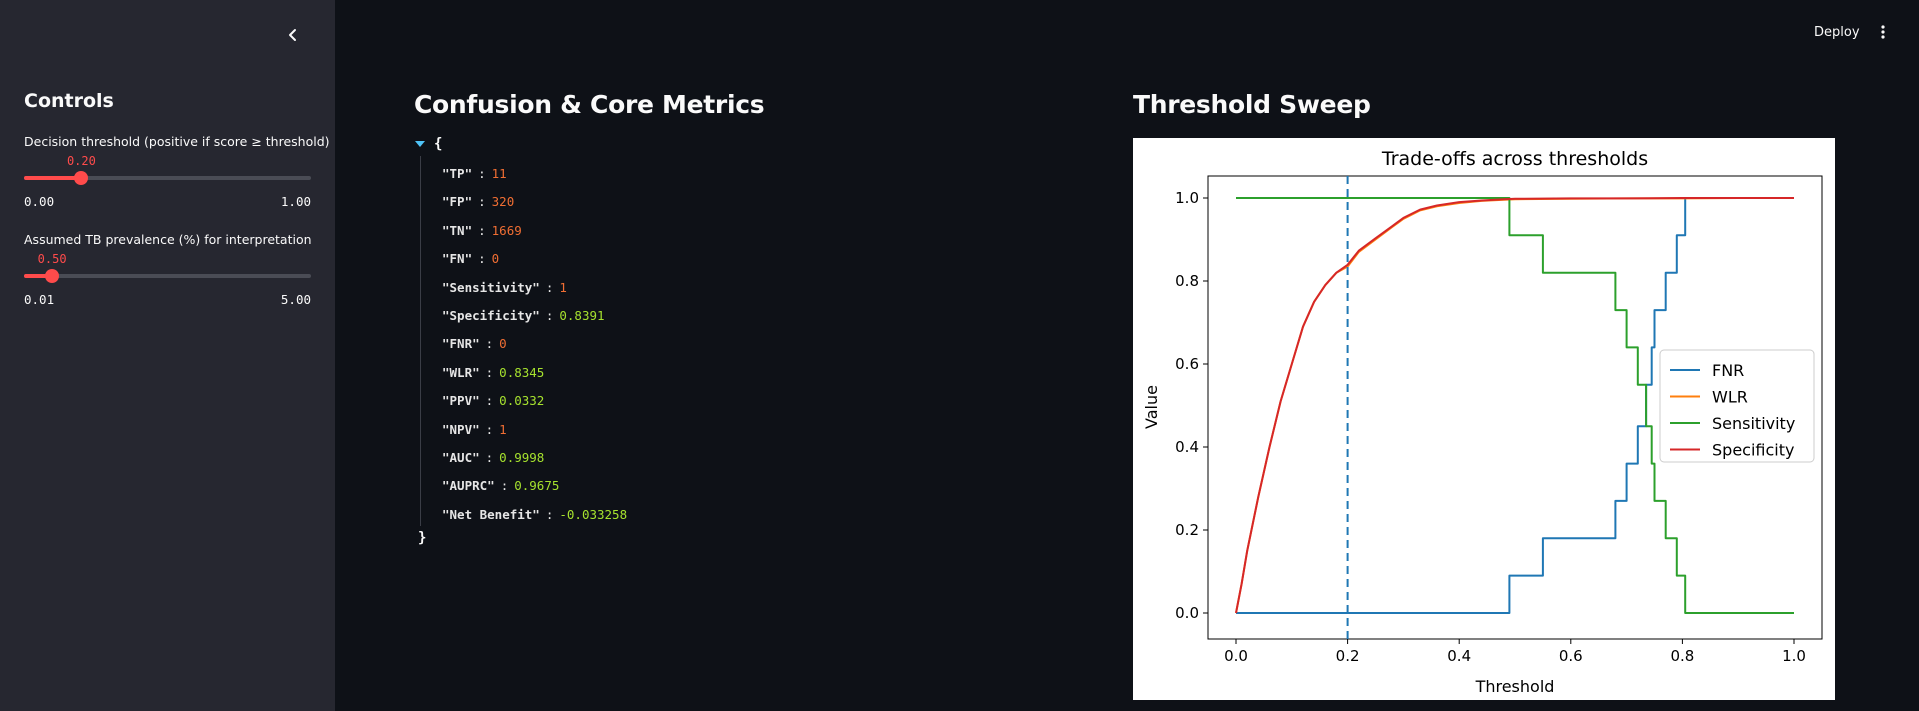 The width and height of the screenshot is (1919, 711). I want to click on prevalence-slider-max: 5.00, so click(295, 299).